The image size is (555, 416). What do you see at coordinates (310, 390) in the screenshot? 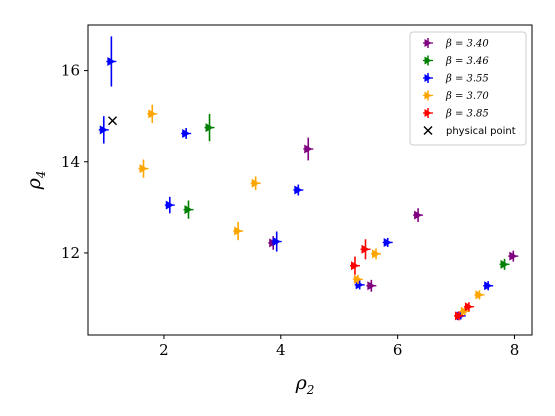
I see `x-axis-label-sub: 2` at bounding box center [310, 390].